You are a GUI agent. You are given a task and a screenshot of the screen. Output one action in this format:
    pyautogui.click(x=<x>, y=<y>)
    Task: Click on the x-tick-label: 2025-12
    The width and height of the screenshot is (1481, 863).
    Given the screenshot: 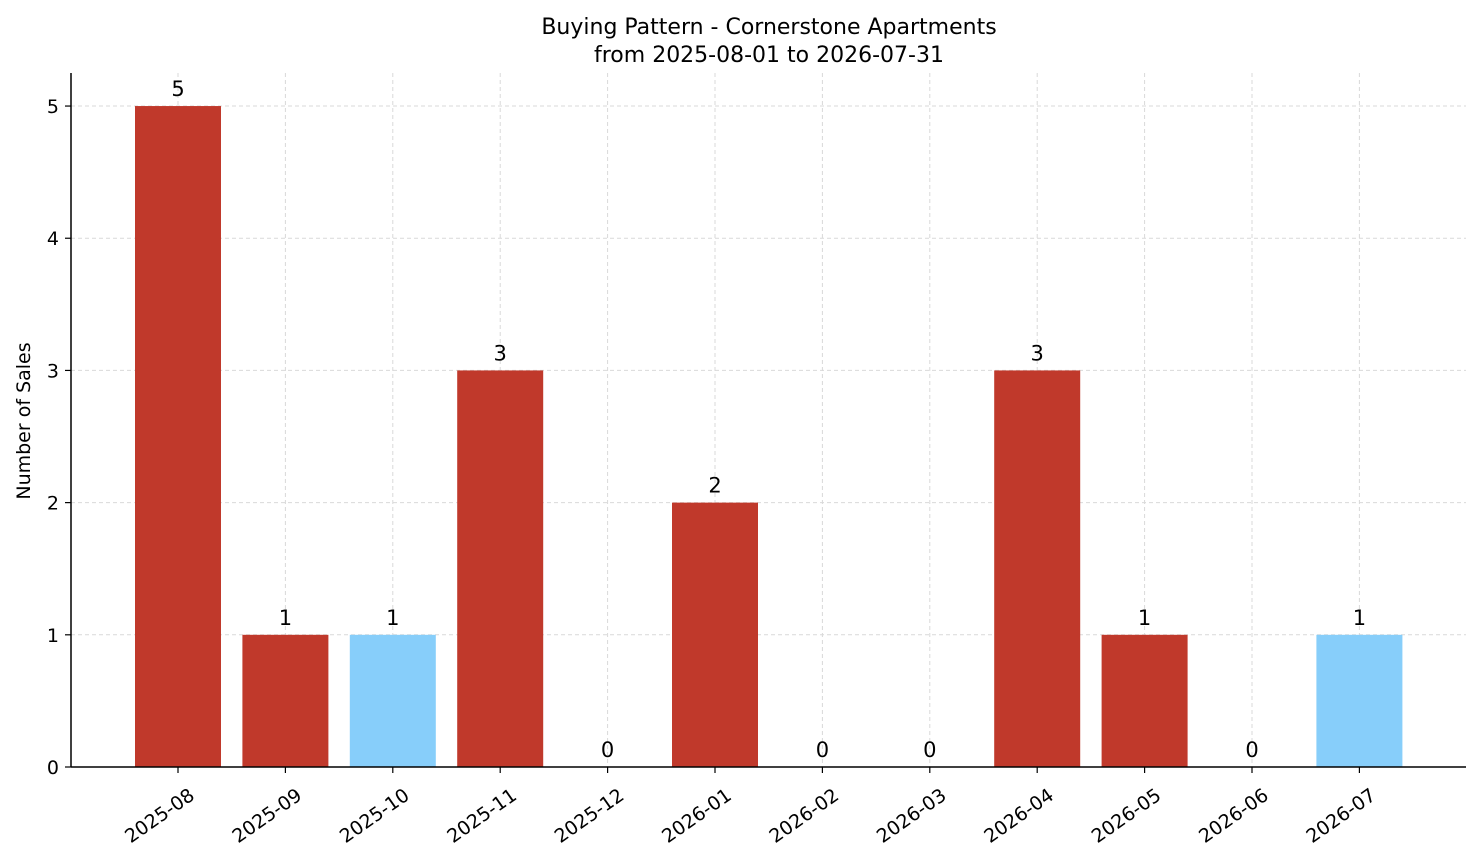 What is the action you would take?
    pyautogui.click(x=590, y=816)
    